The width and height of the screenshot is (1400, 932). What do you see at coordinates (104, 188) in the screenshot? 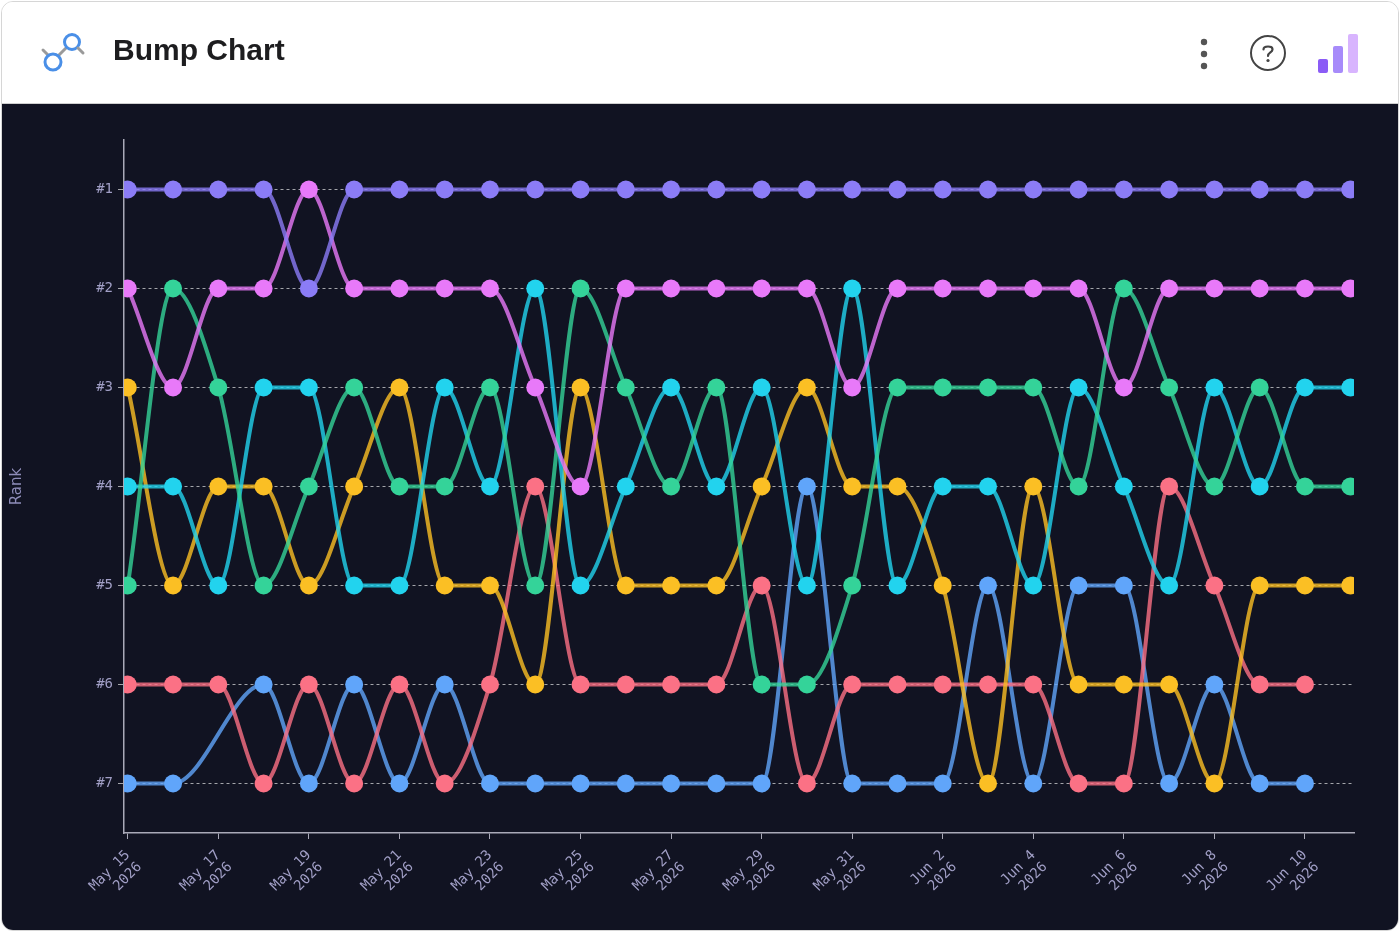
I see `y-tick-label: #1` at bounding box center [104, 188].